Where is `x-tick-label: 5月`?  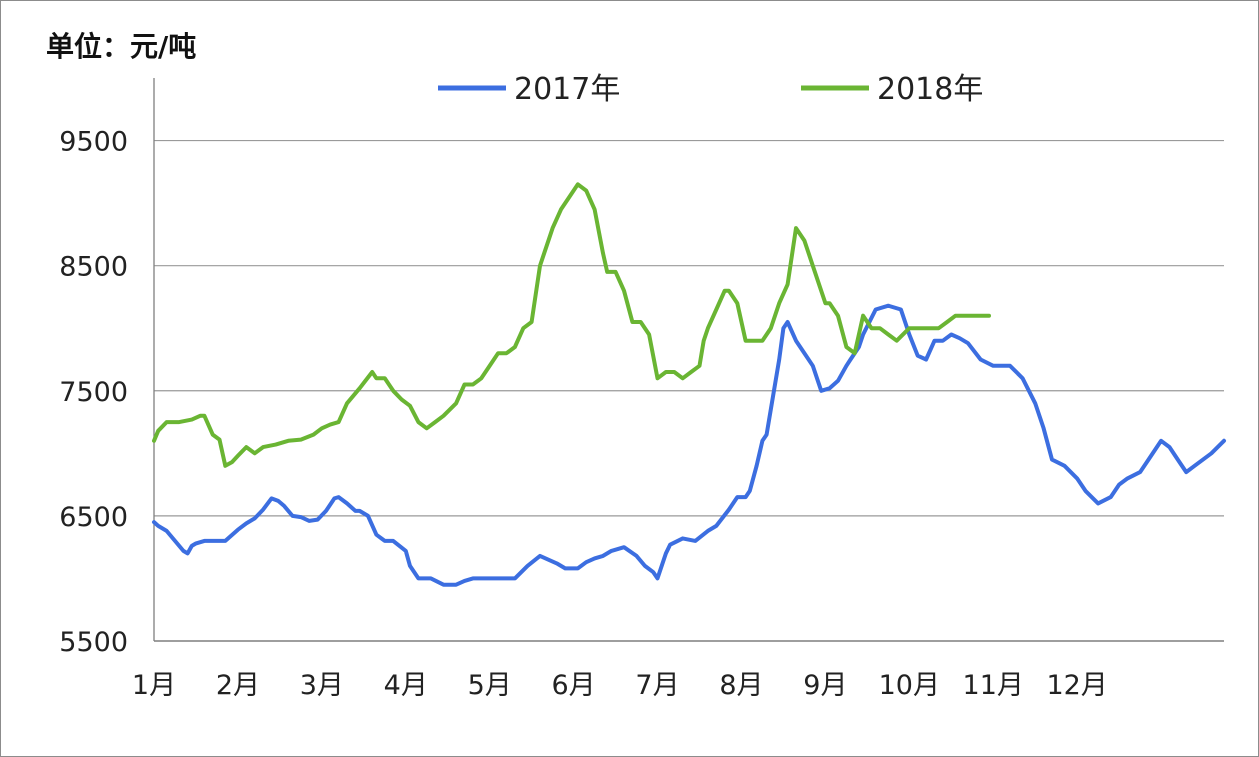 x-tick-label: 5月 is located at coordinates (490, 685).